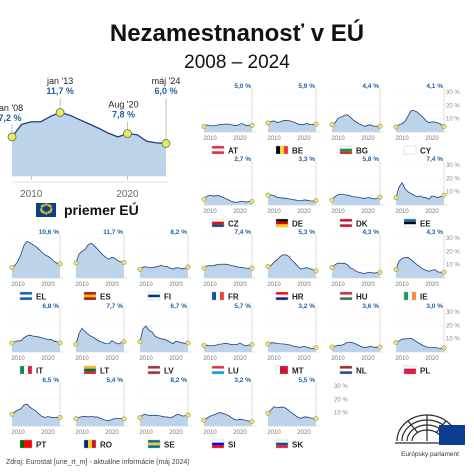  Describe the element at coordinates (410, 296) in the screenshot. I see `flag-icon-ie` at that location.